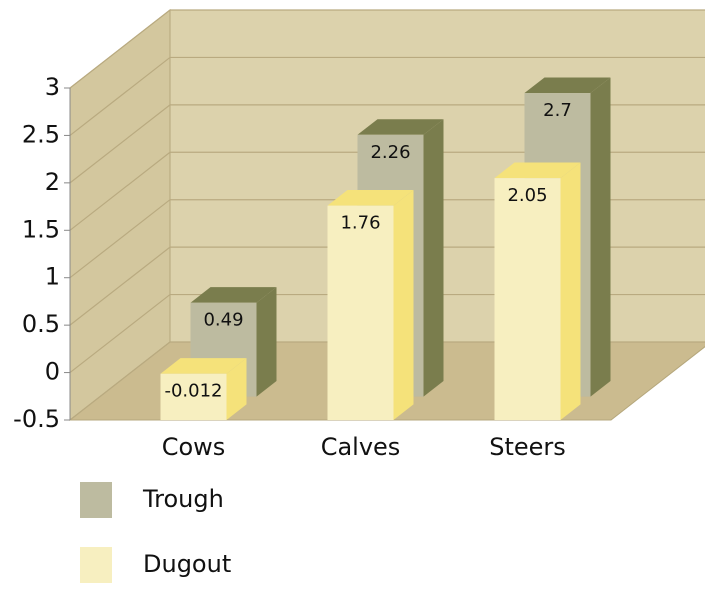 The height and width of the screenshot is (589, 705). What do you see at coordinates (41, 229) in the screenshot?
I see `y-tick-label: 1.5` at bounding box center [41, 229].